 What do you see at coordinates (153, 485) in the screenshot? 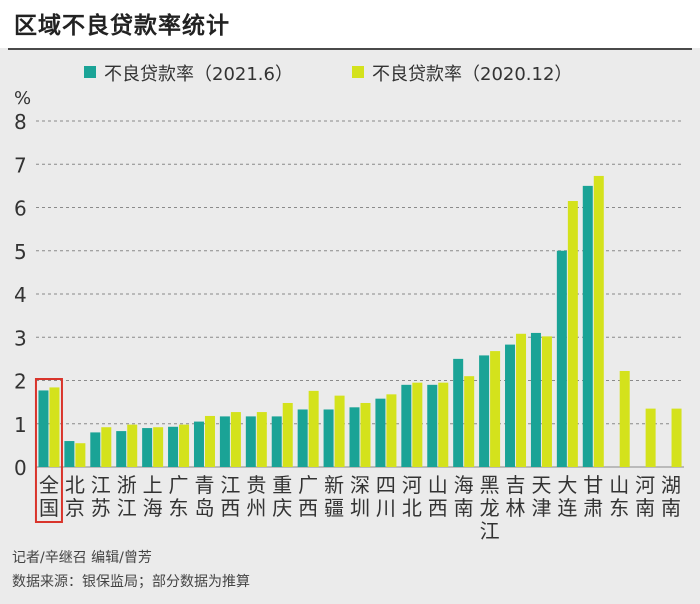
I see `x-tick-label: 上` at bounding box center [153, 485].